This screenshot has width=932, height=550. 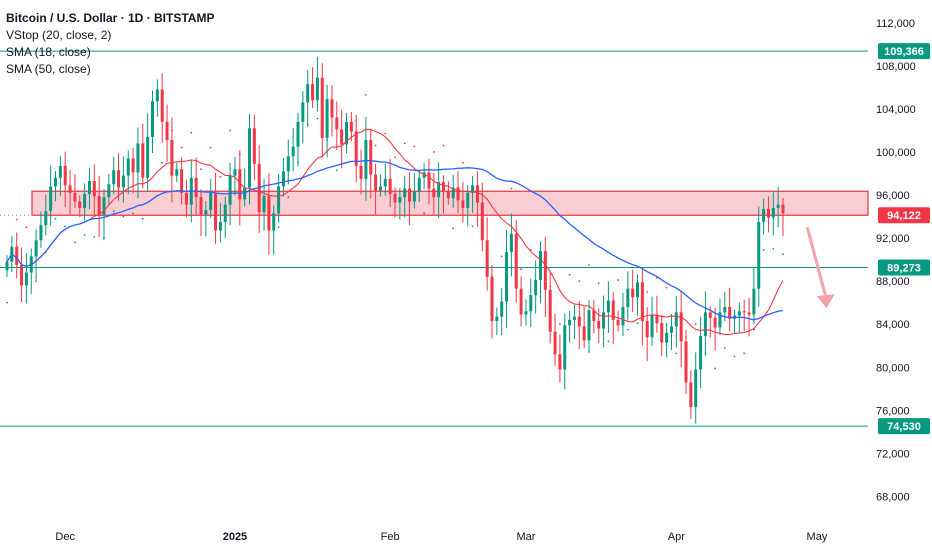 I want to click on price-tag, so click(x=904, y=215).